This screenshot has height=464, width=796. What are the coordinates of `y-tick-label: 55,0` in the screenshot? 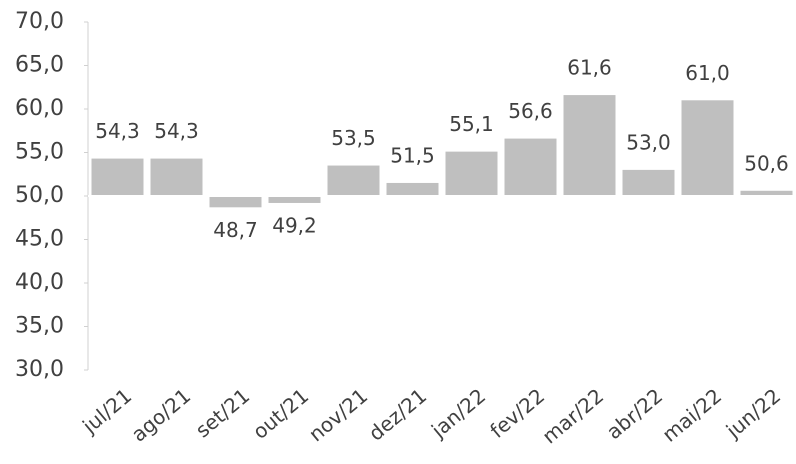 It's located at (39, 152).